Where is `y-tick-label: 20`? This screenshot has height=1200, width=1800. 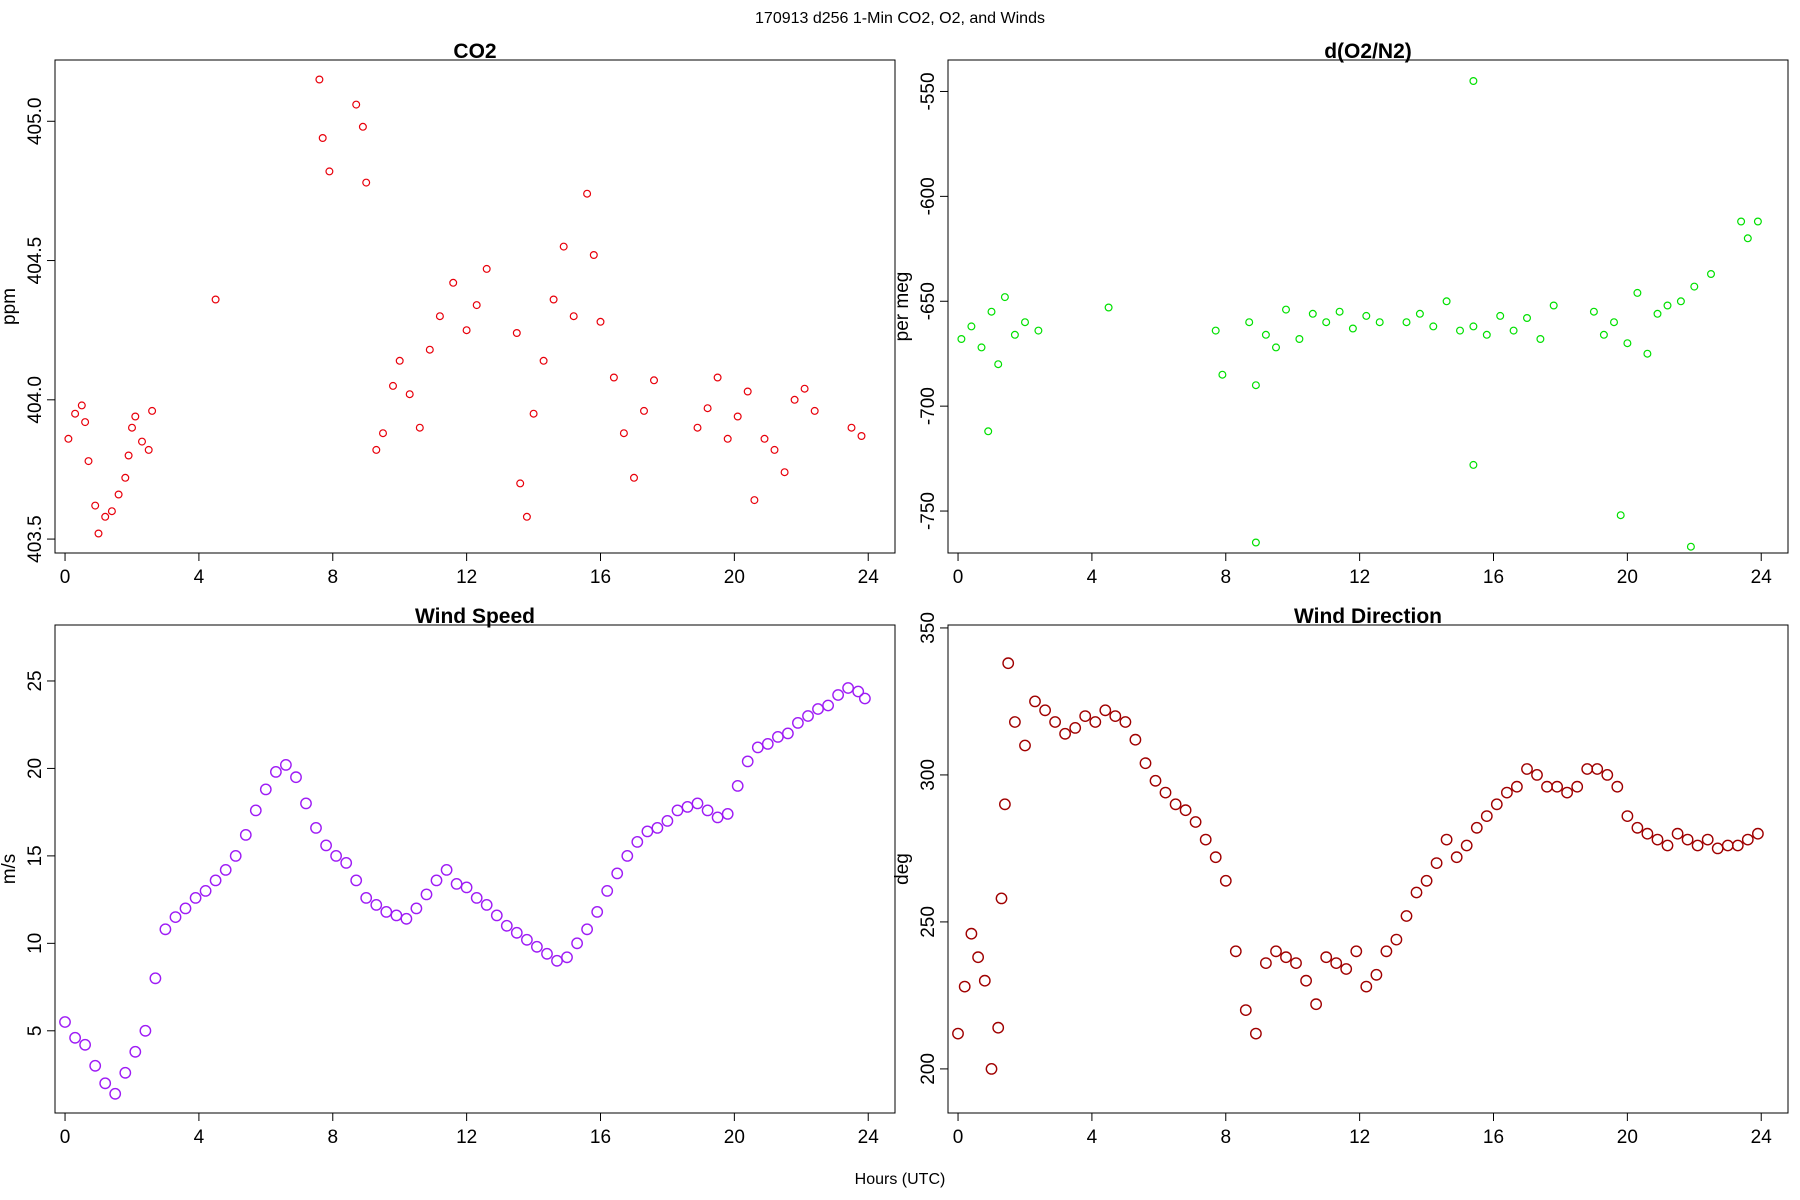
y-tick-label: 20 is located at coordinates (35, 768).